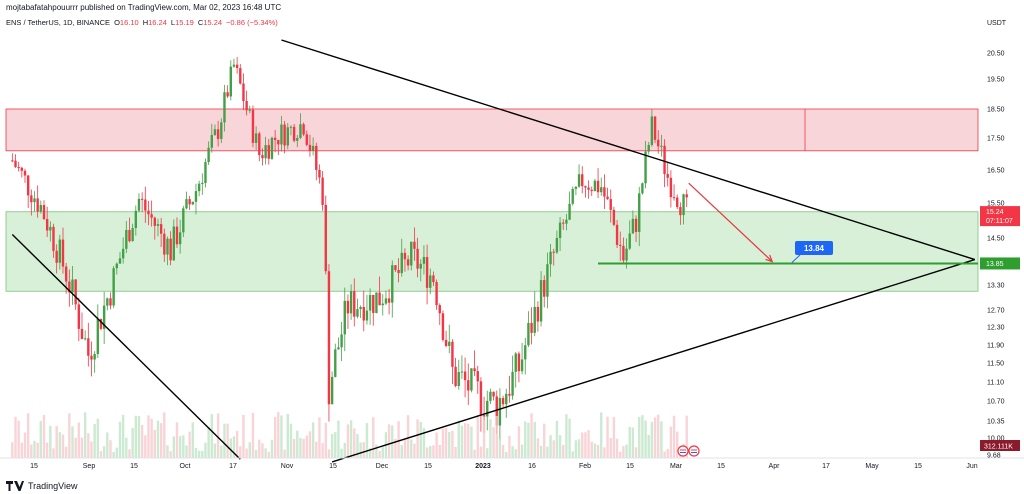 The height and width of the screenshot is (494, 1024). What do you see at coordinates (349, 435) in the screenshot?
I see `volume-bars` at bounding box center [349, 435].